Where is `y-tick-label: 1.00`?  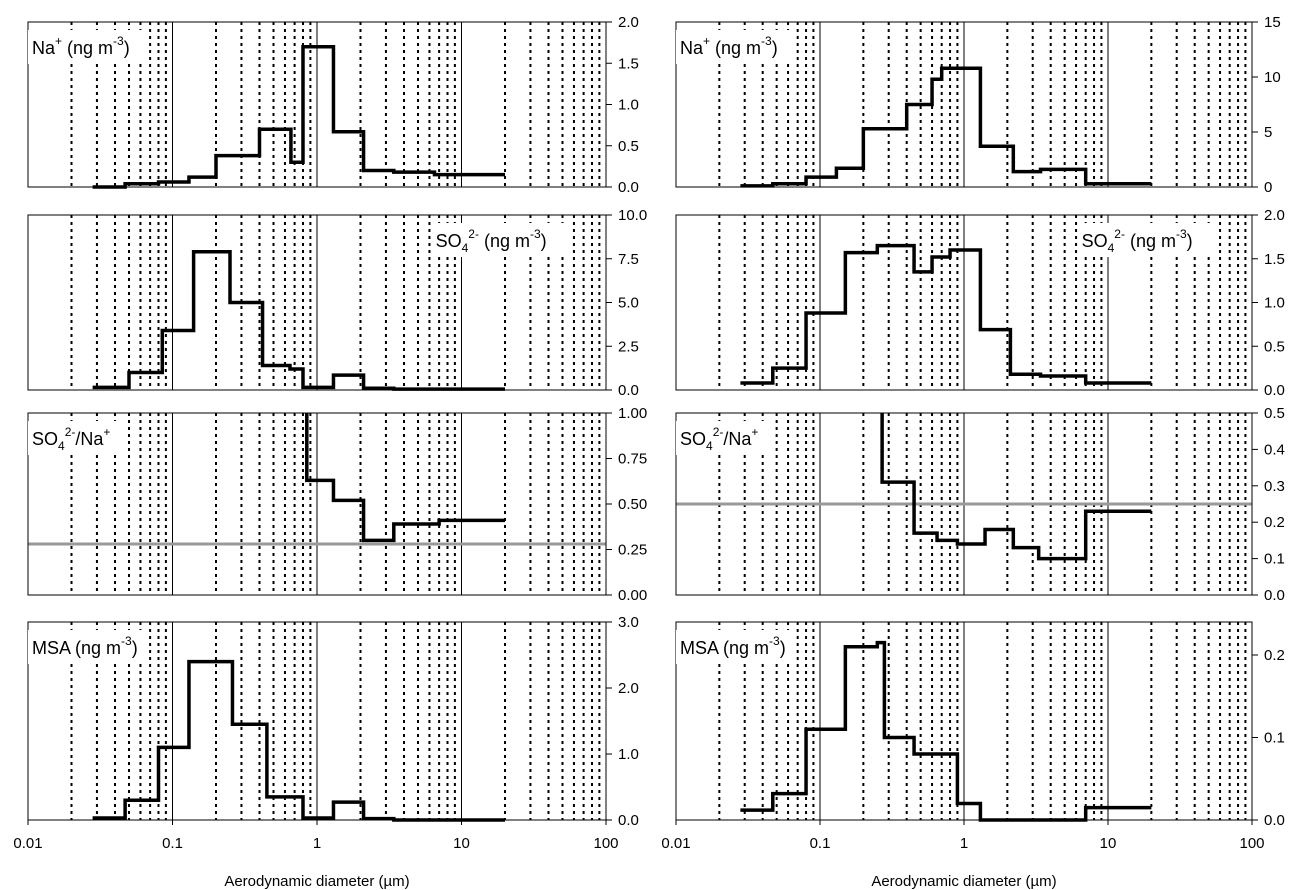
y-tick-label: 1.00 is located at coordinates (632, 413).